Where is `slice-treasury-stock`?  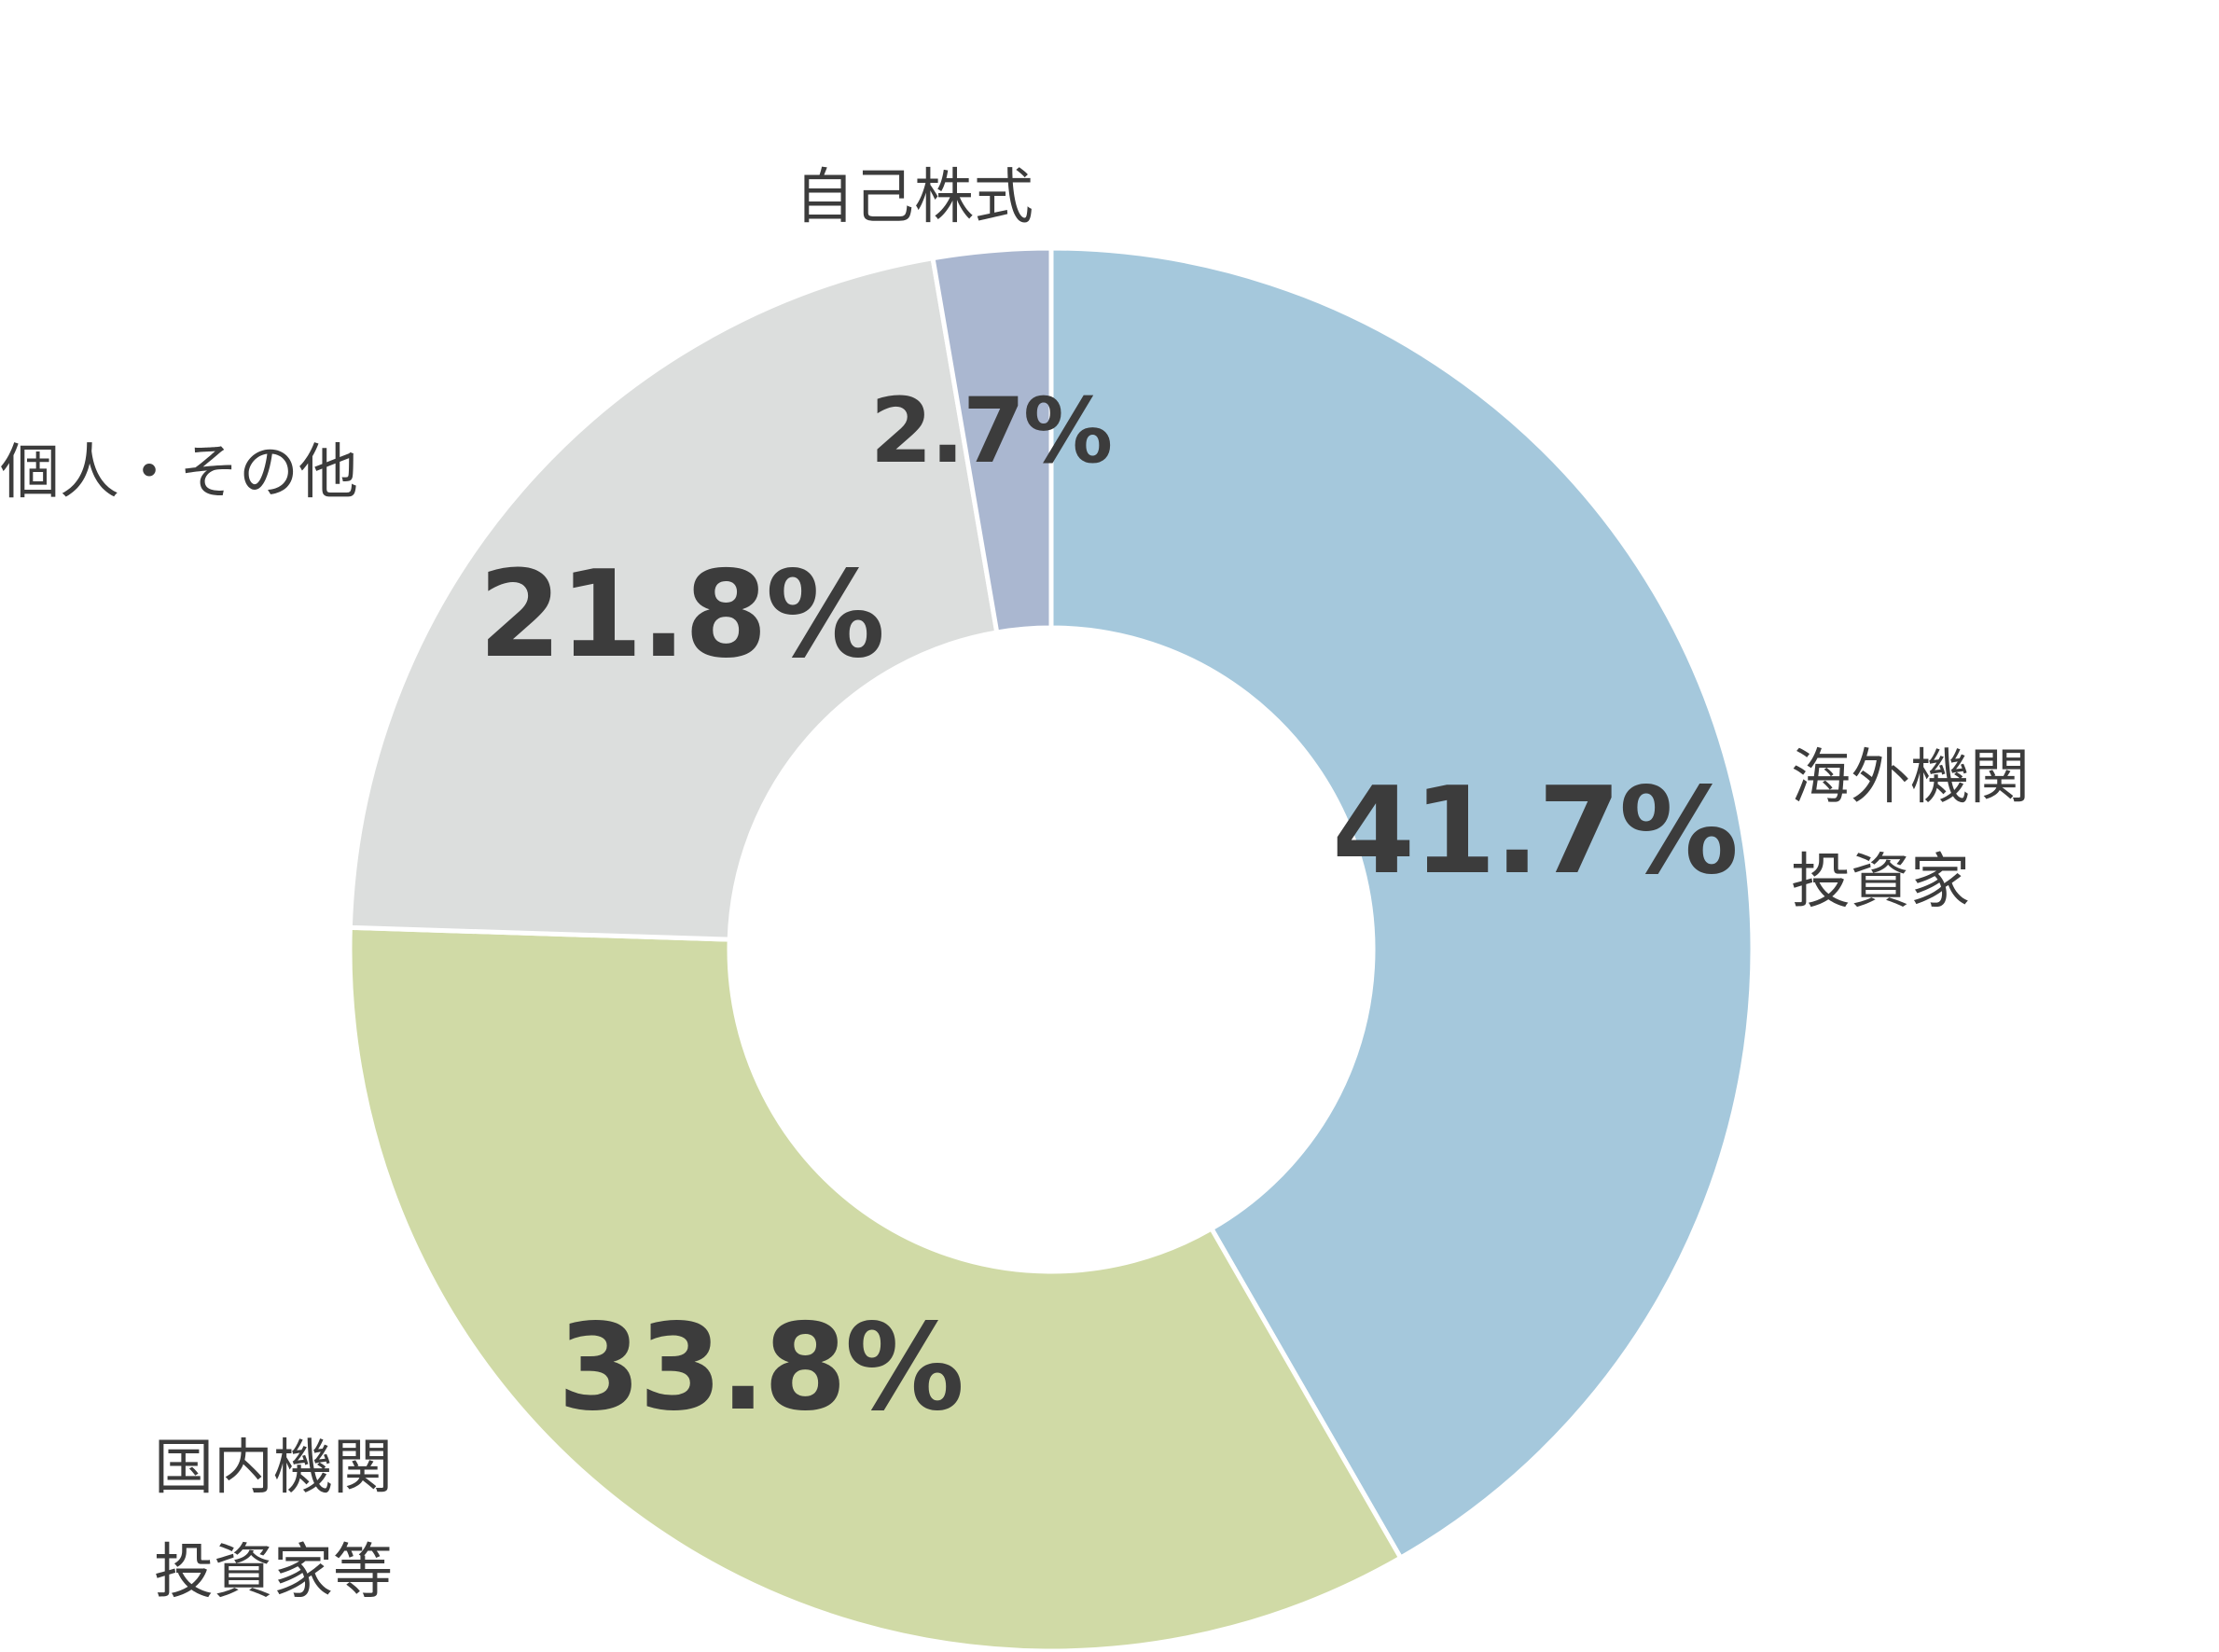
slice-treasury-stock is located at coordinates (992, 440).